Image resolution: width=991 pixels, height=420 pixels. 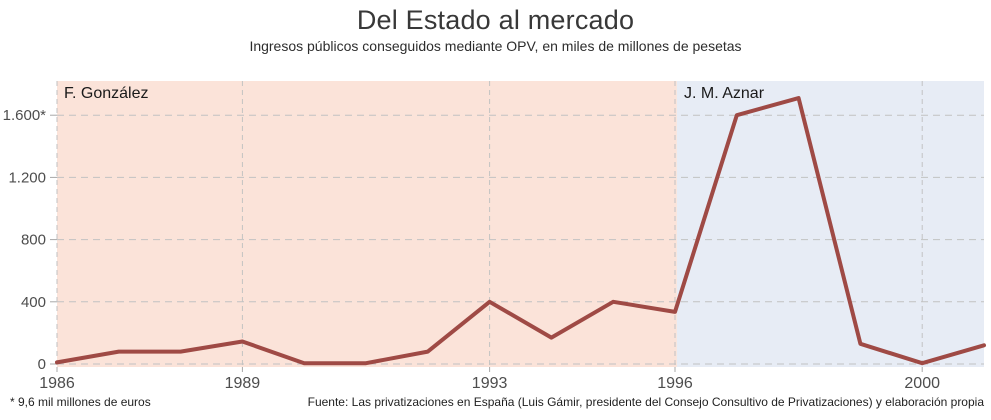 What do you see at coordinates (243, 383) in the screenshot?
I see `x-tick-label: 1989` at bounding box center [243, 383].